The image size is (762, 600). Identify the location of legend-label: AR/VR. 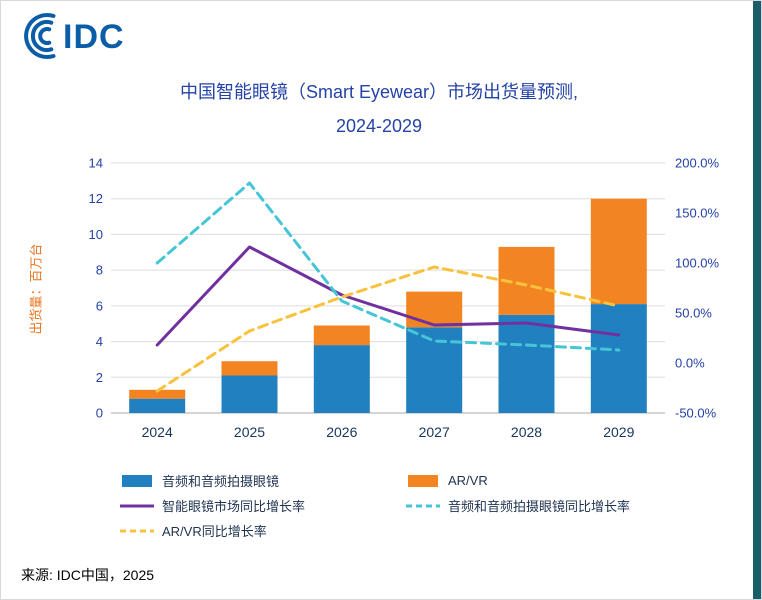
(468, 480).